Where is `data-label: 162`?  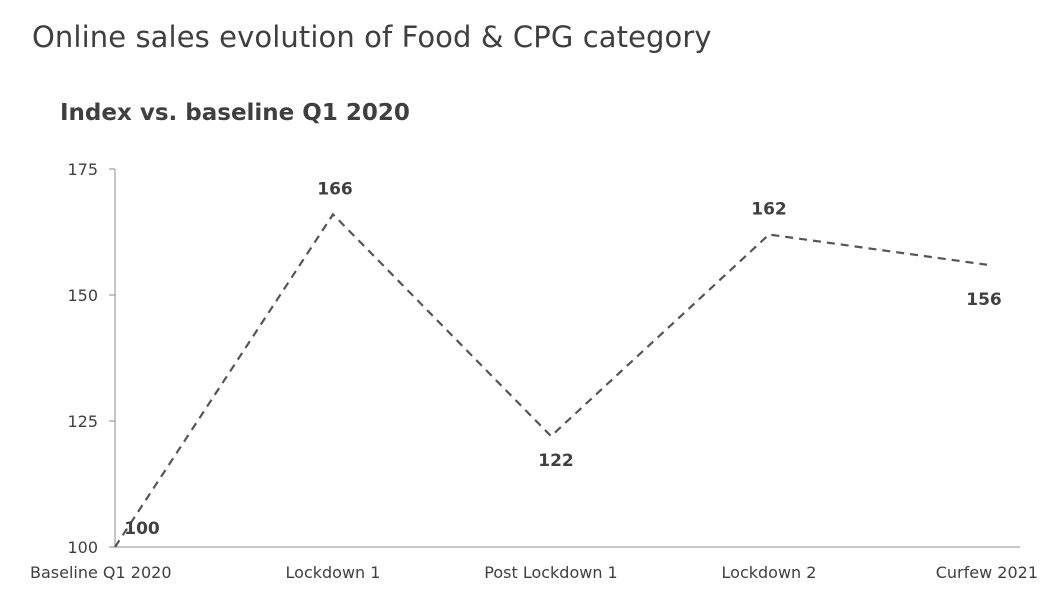
data-label: 162 is located at coordinates (769, 210).